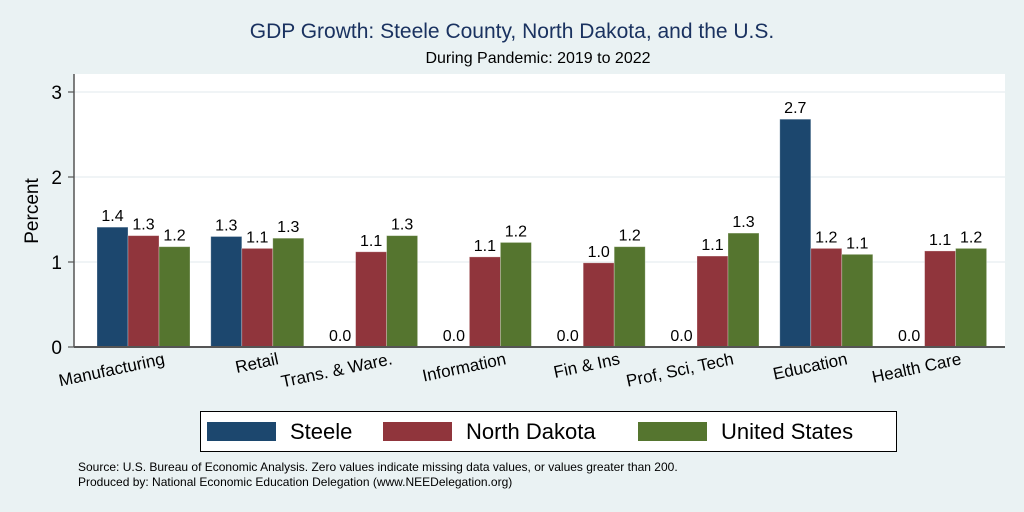 The image size is (1024, 512). Describe the element at coordinates (112, 216) in the screenshot. I see `data-label: 1.4` at that location.